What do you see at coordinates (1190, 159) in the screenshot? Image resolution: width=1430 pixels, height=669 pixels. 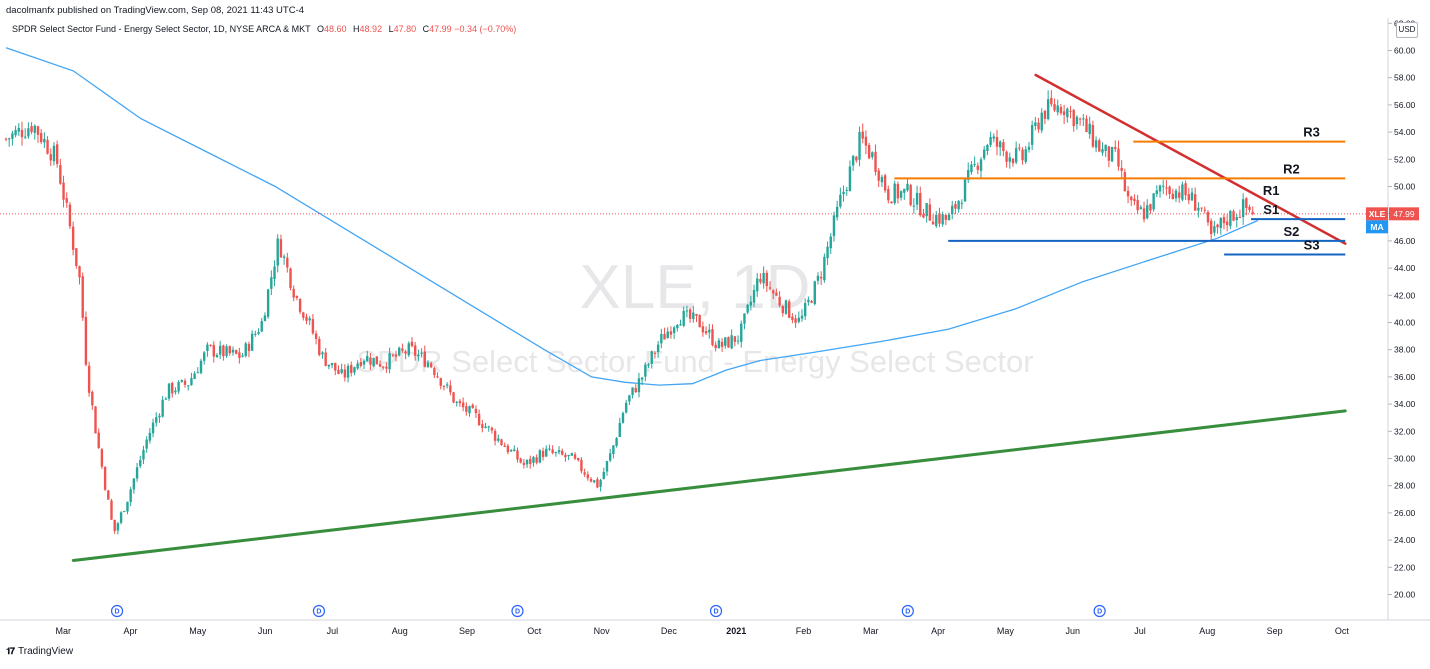 I see `downtrend-resistance-line` at bounding box center [1190, 159].